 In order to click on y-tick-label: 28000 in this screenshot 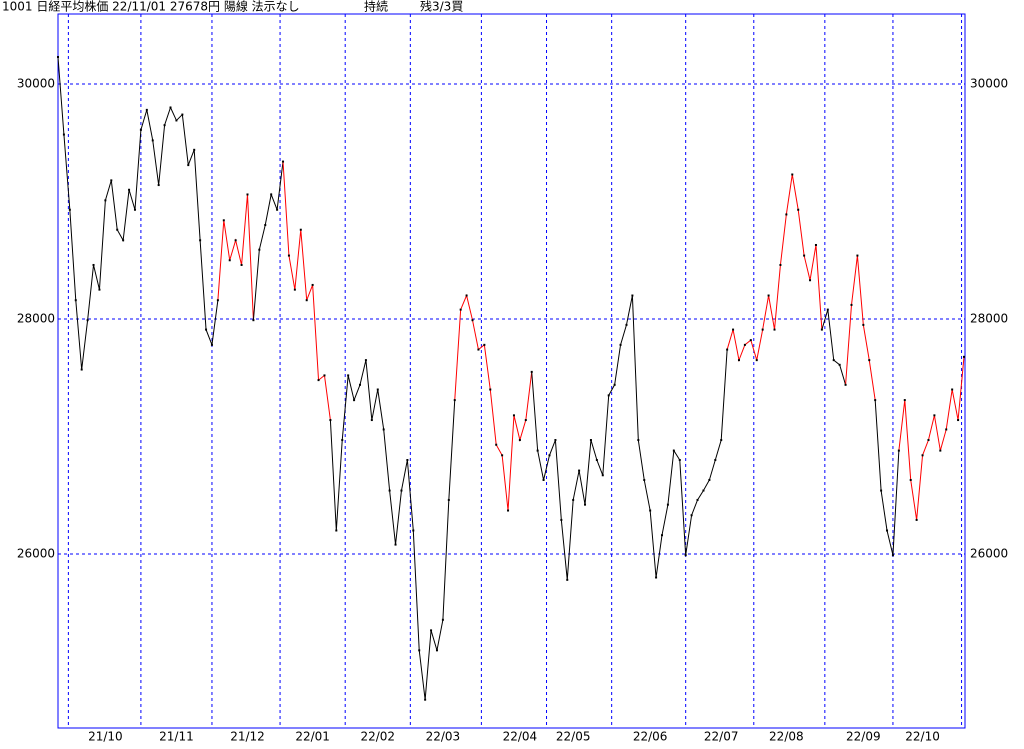, I will do `click(36, 319)`.